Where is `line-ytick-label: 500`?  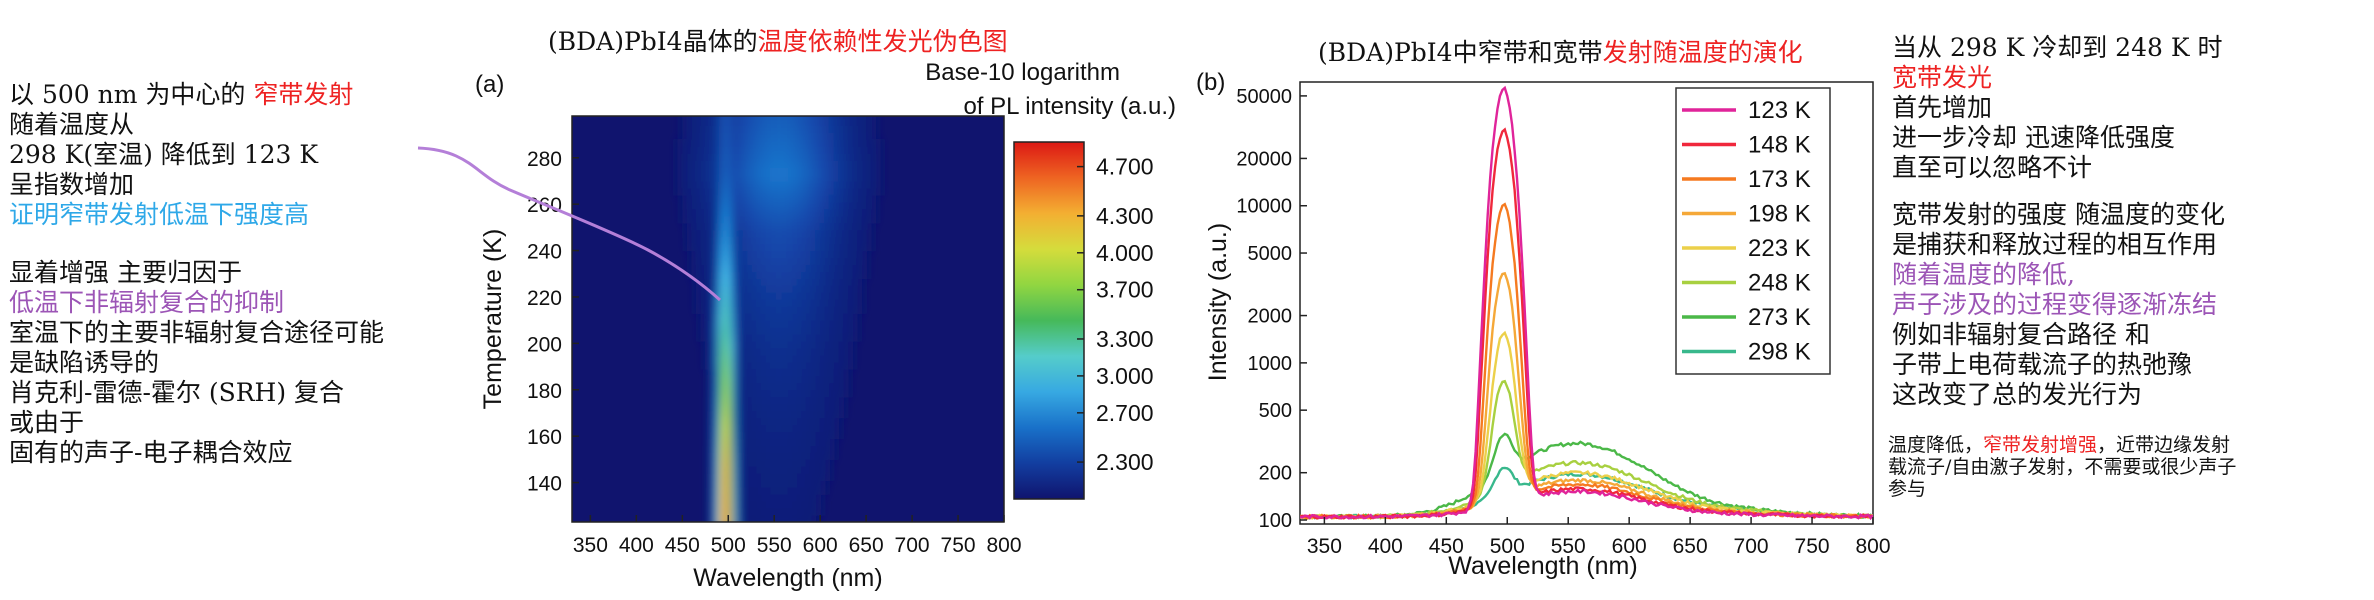 line-ytick-label: 500 is located at coordinates (1275, 411).